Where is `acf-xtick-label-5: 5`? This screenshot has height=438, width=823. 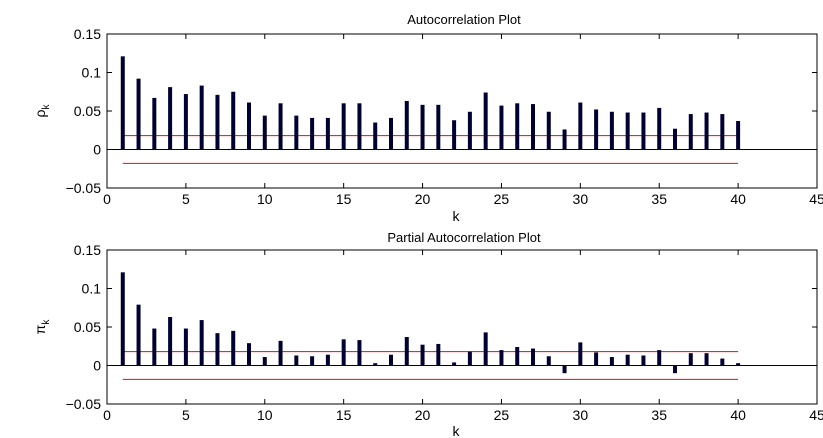
acf-xtick-label-5: 5 is located at coordinates (186, 199).